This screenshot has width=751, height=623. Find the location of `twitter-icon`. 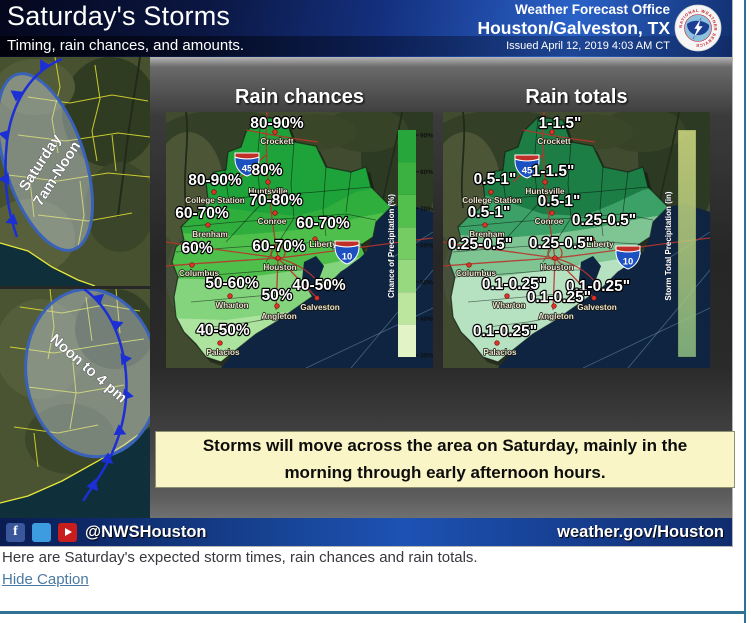

twitter-icon is located at coordinates (41, 532).